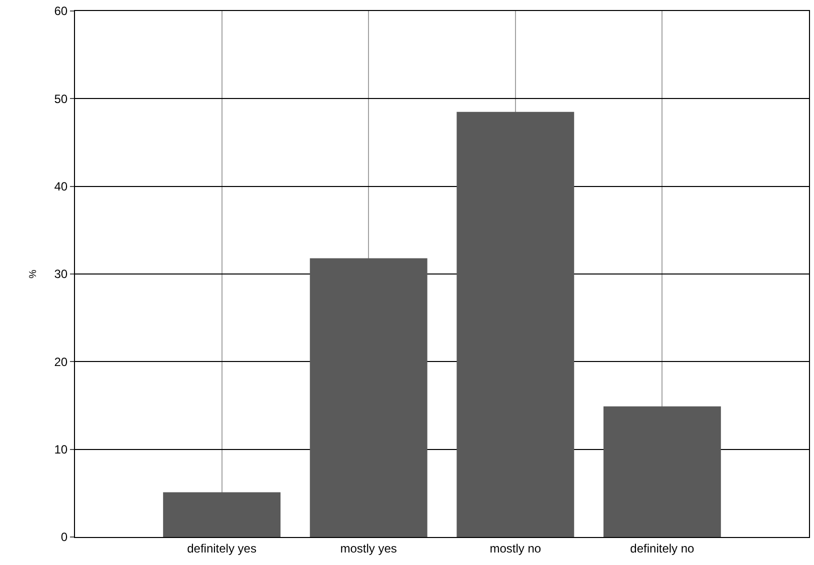 This screenshot has width=814, height=565. I want to click on y-tick-label: 30, so click(61, 274).